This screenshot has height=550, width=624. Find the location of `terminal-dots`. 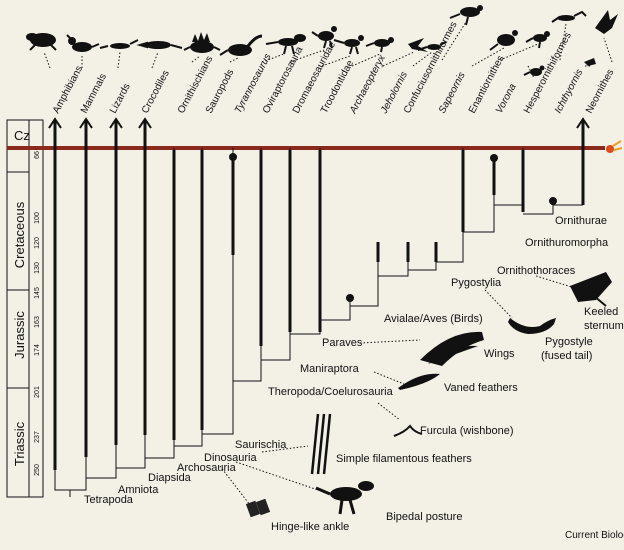

terminal-dots is located at coordinates (393, 227).